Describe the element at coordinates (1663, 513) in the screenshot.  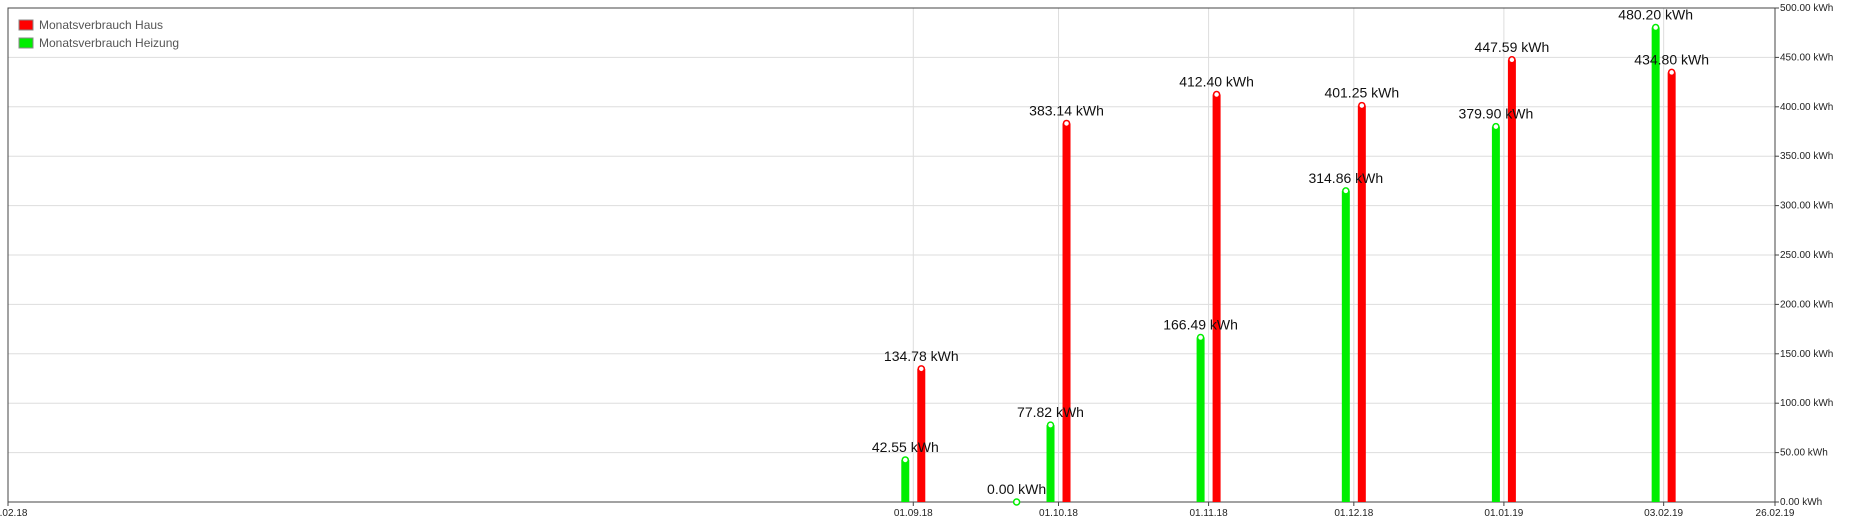
I see `x-tick-label: 03.02.19` at that location.